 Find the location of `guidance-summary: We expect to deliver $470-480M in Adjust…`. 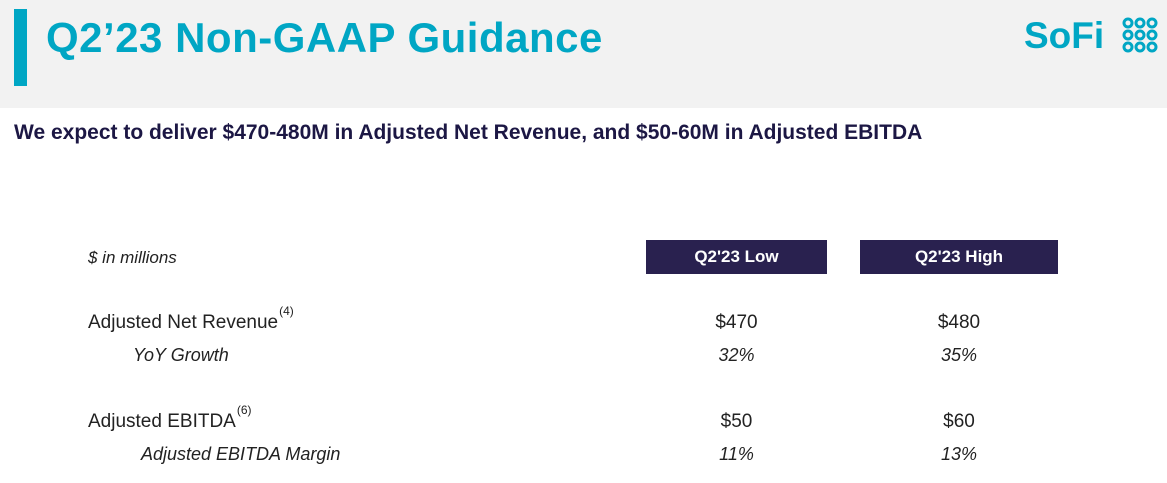

guidance-summary: We expect to deliver $470-480M in Adjust… is located at coordinates (468, 132).